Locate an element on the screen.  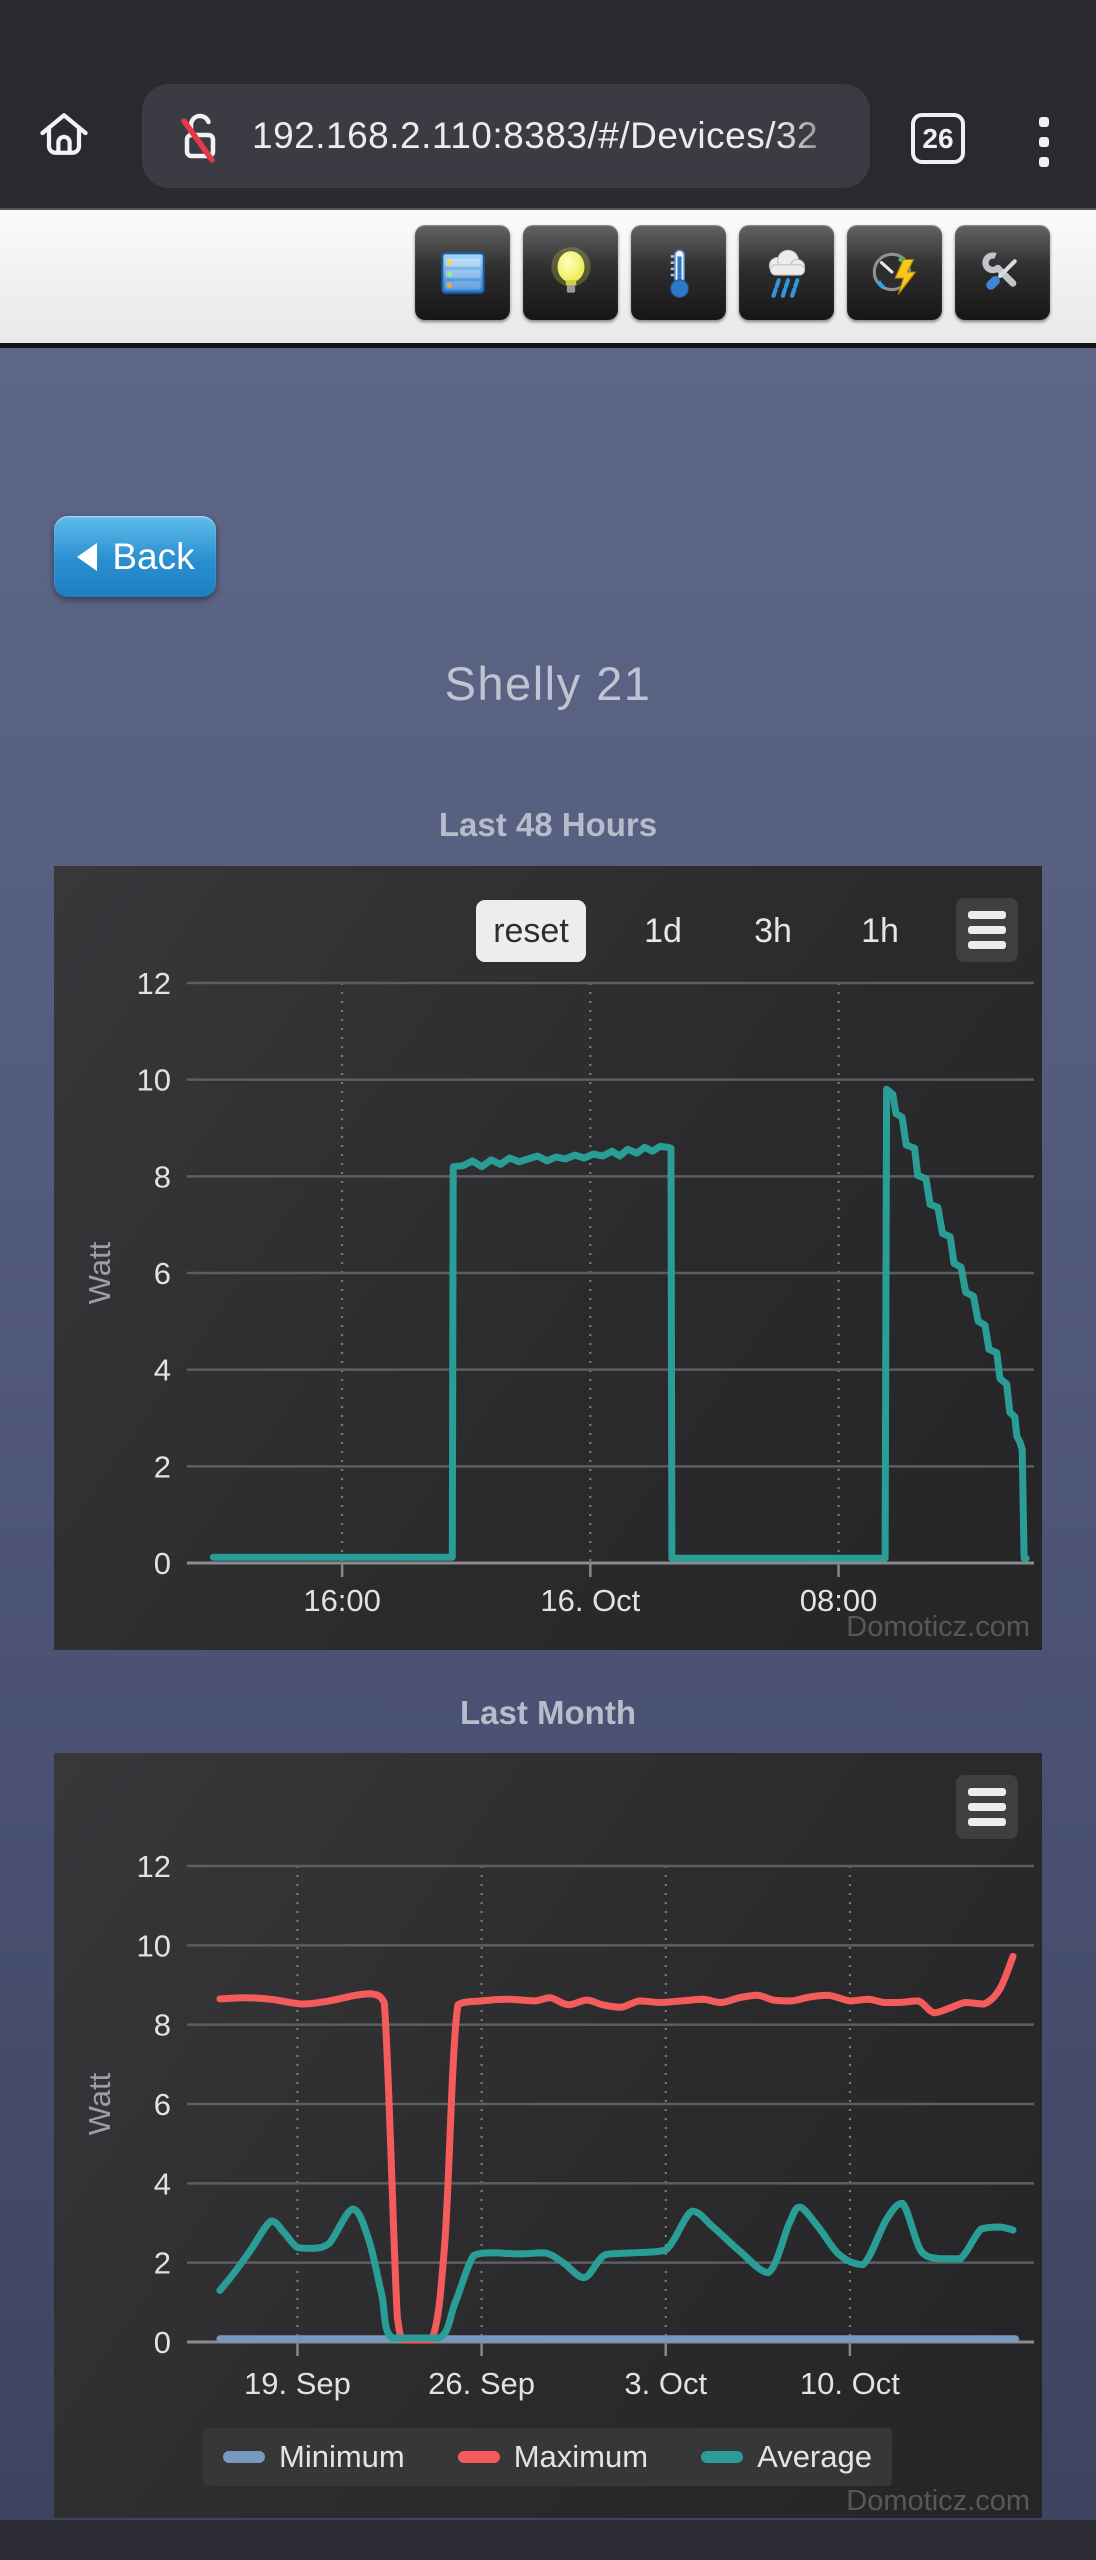
toolbar-button-utility is located at coordinates (894, 272).